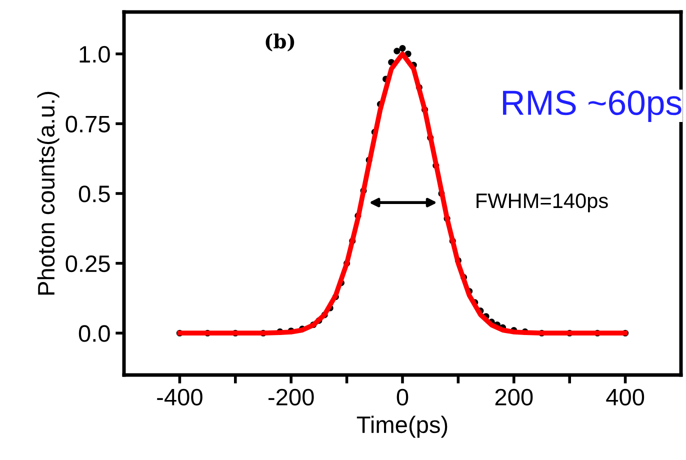  I want to click on x-tick-label: -400, so click(179, 397).